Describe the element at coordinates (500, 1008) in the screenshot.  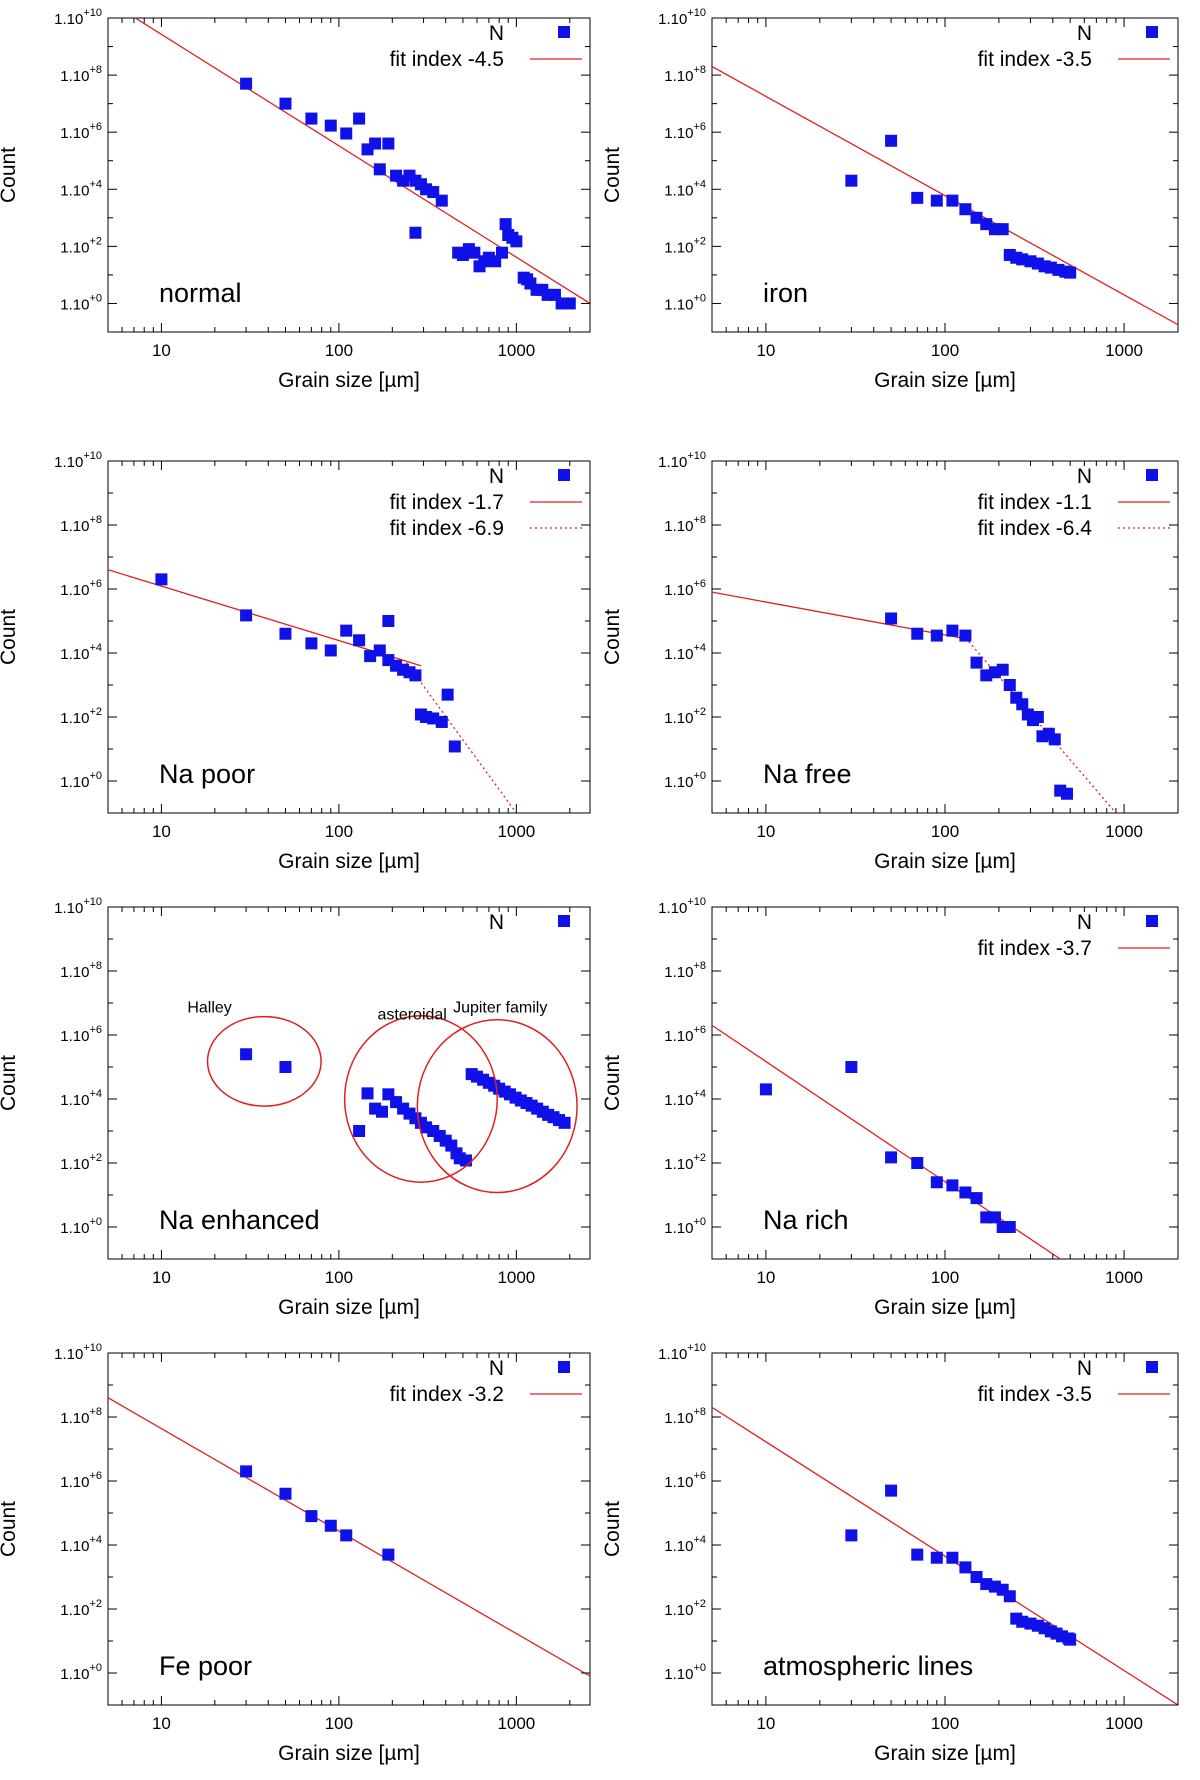
I see `group-annotation: Jupiter family` at that location.